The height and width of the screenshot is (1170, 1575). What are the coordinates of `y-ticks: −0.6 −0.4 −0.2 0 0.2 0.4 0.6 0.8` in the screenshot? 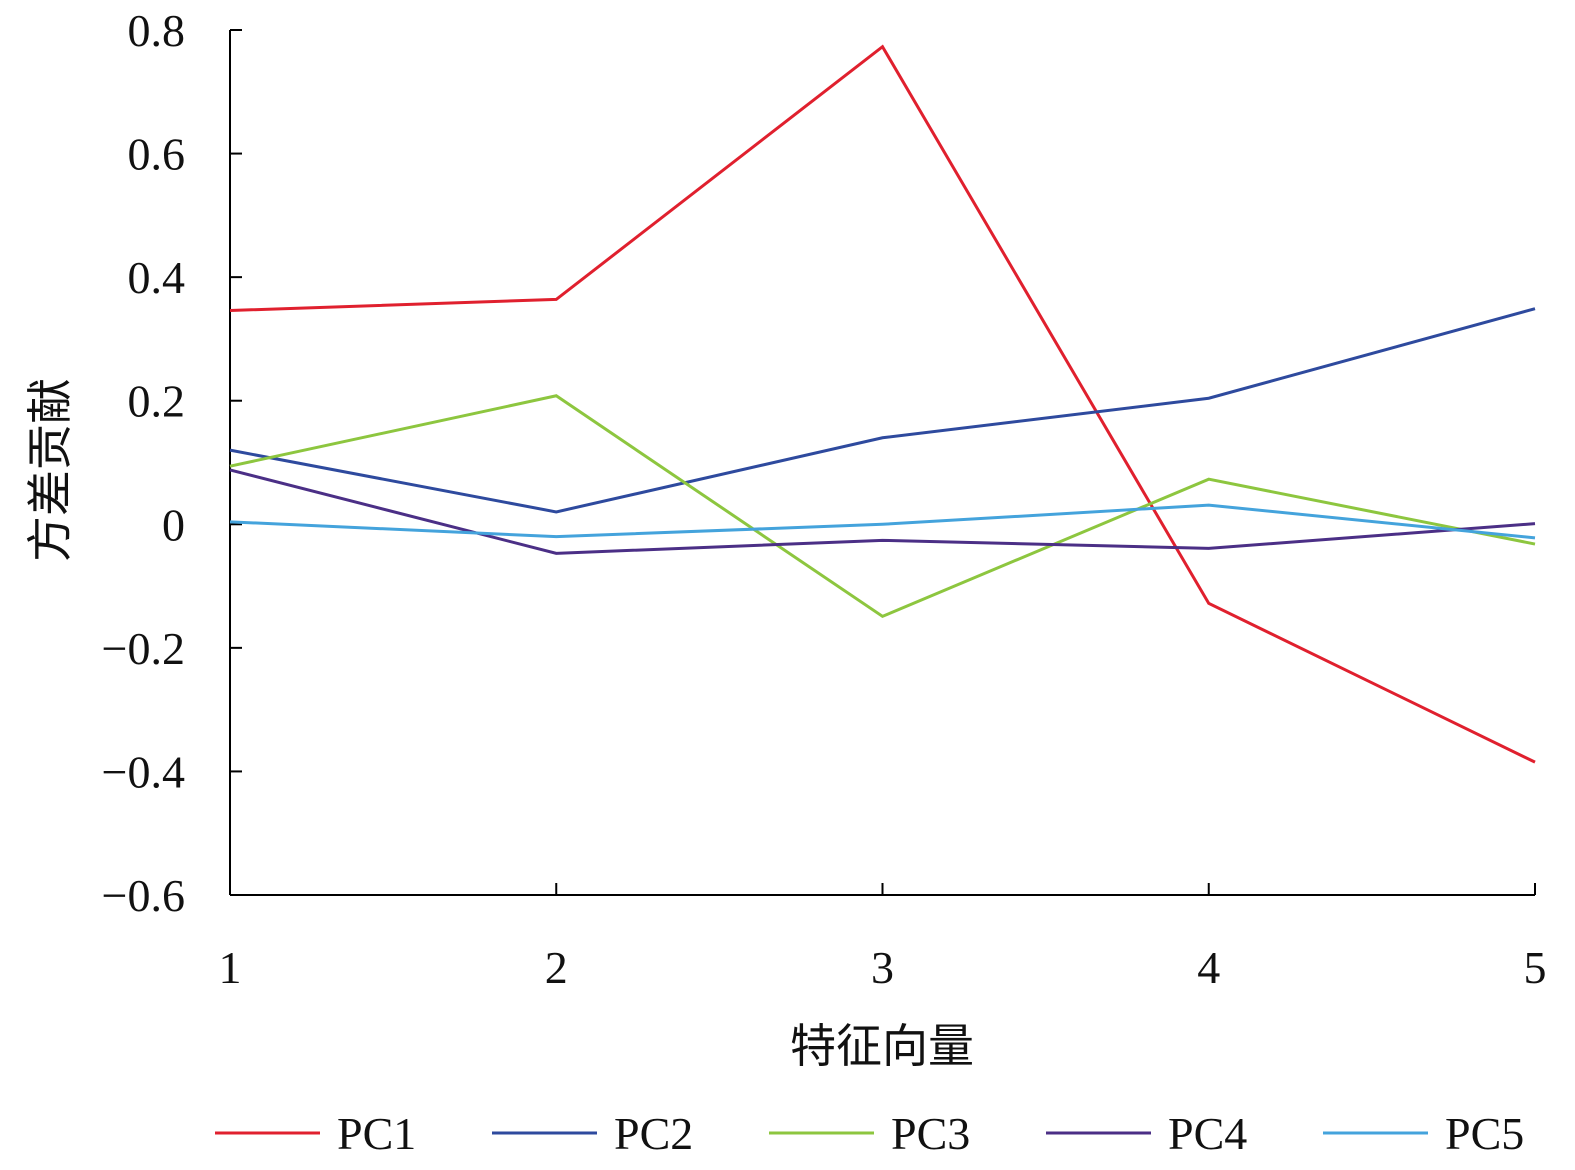 It's located at (172, 463).